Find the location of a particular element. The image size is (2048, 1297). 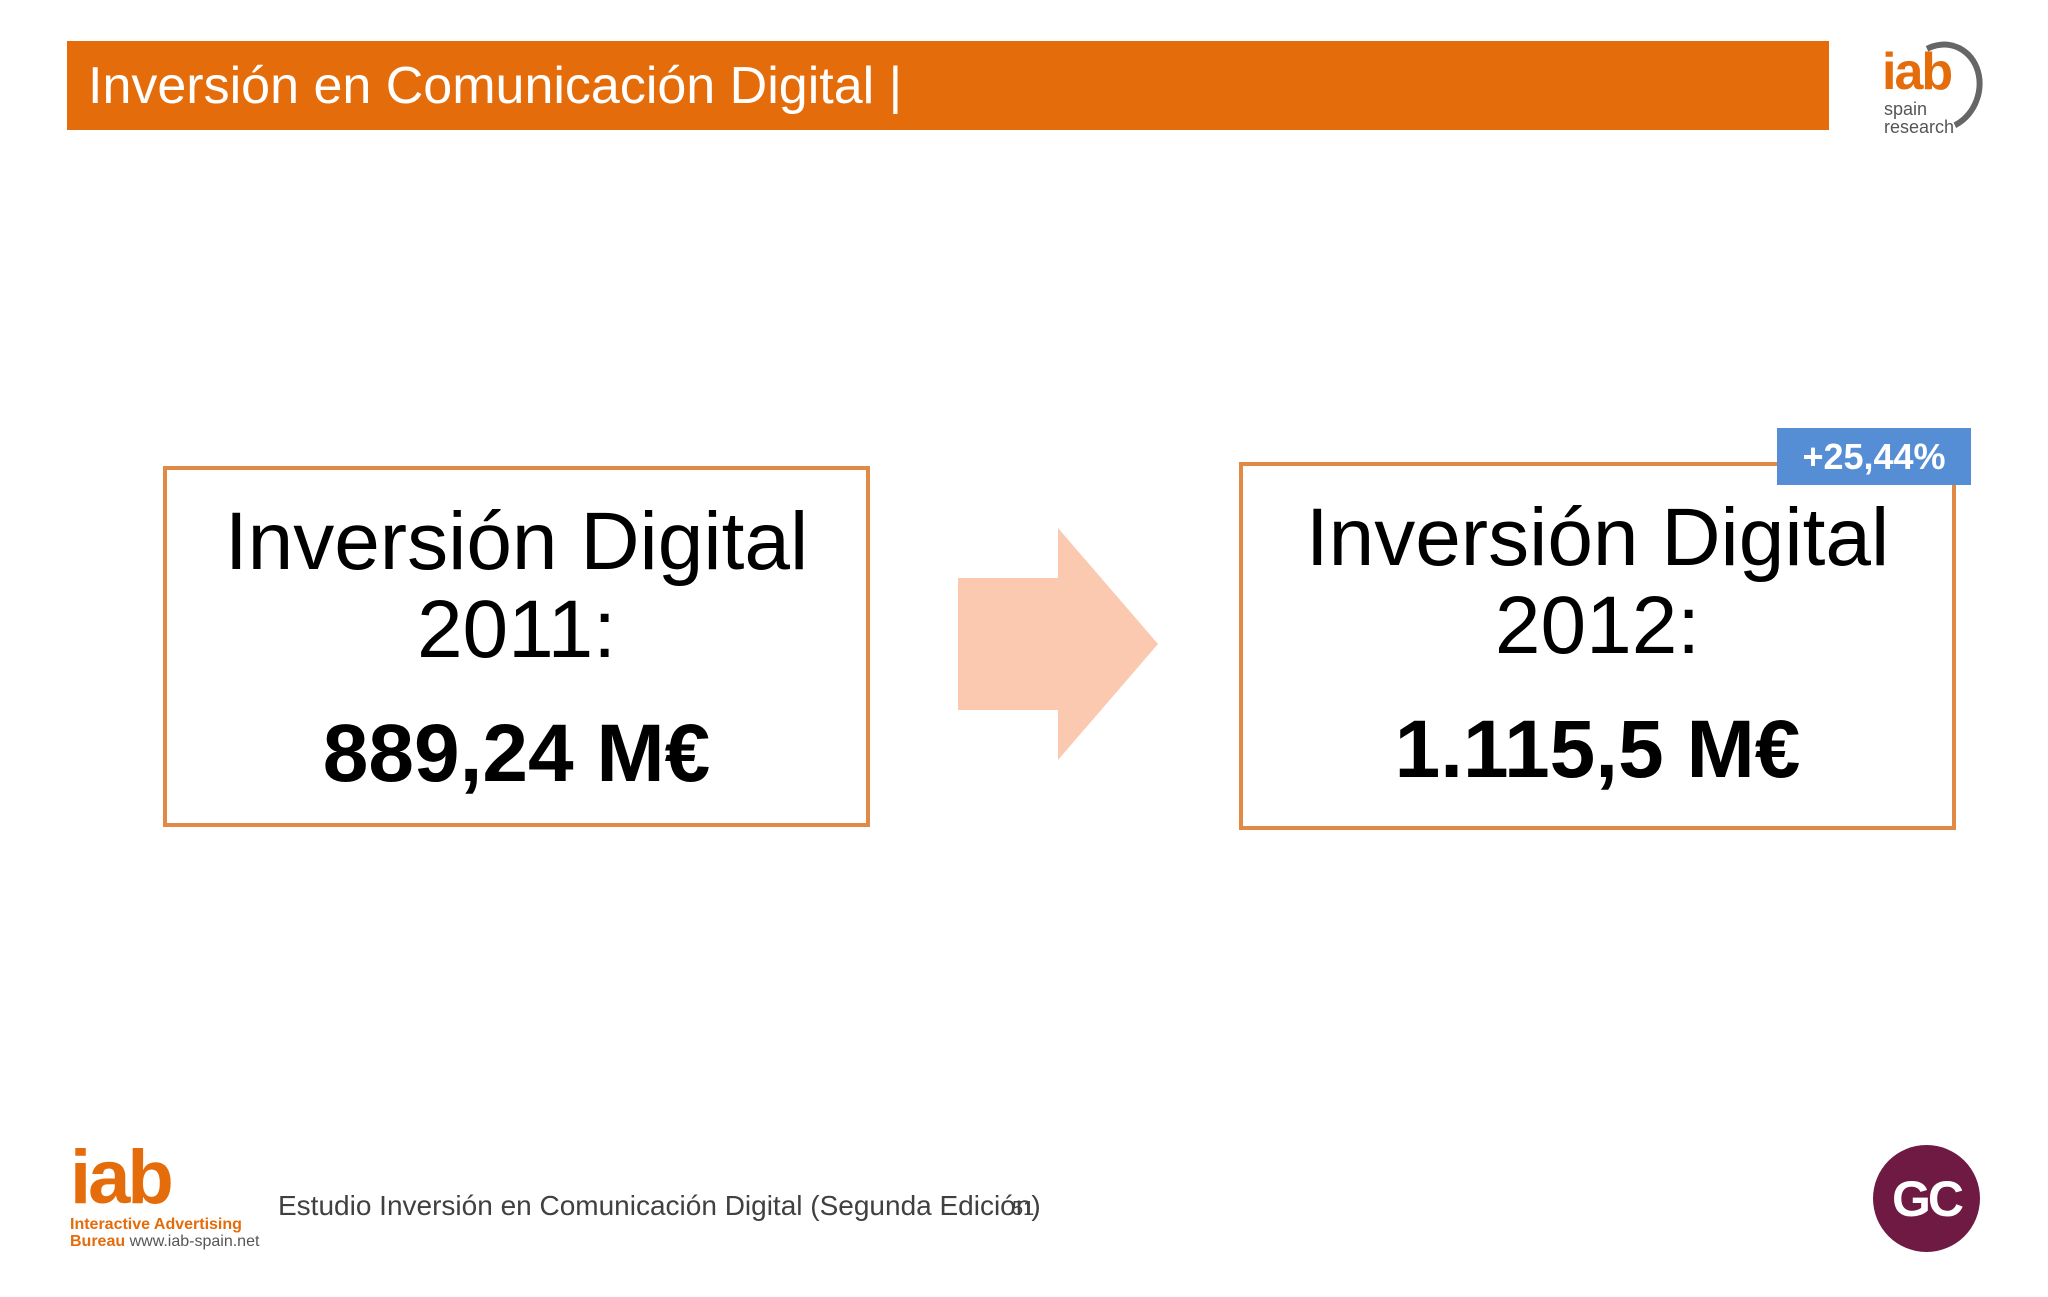

logo-line2: research is located at coordinates (1919, 127).